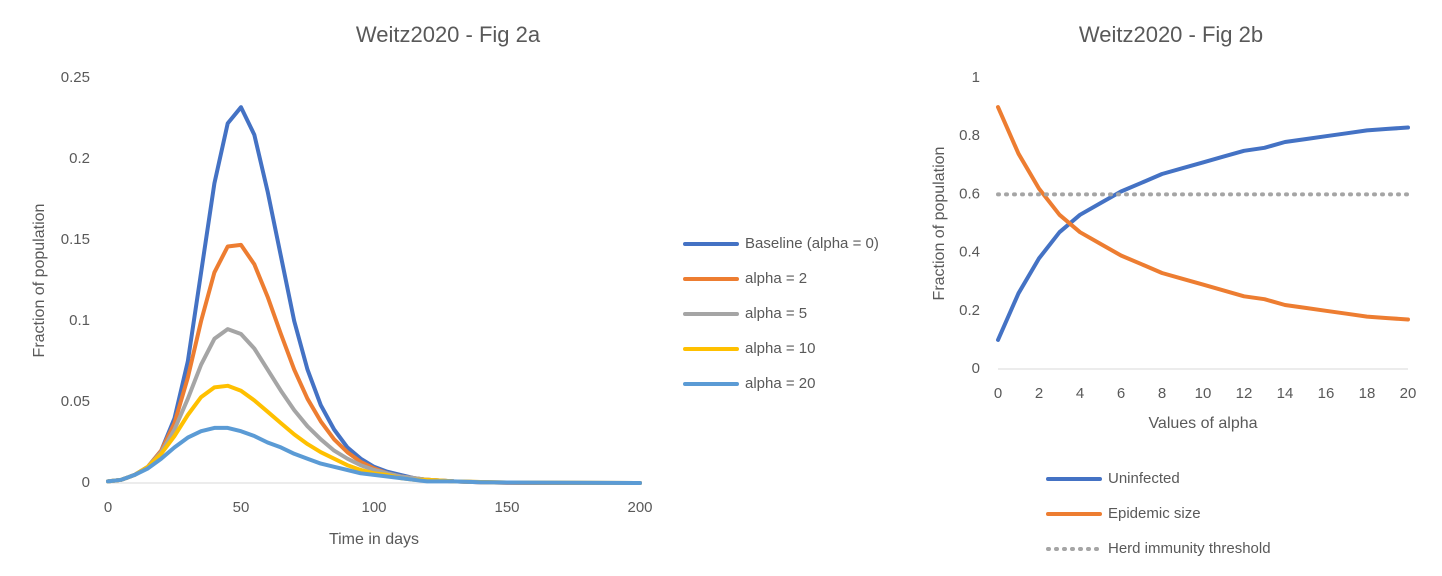  What do you see at coordinates (1285, 393) in the screenshot?
I see `x-tick-label: 14` at bounding box center [1285, 393].